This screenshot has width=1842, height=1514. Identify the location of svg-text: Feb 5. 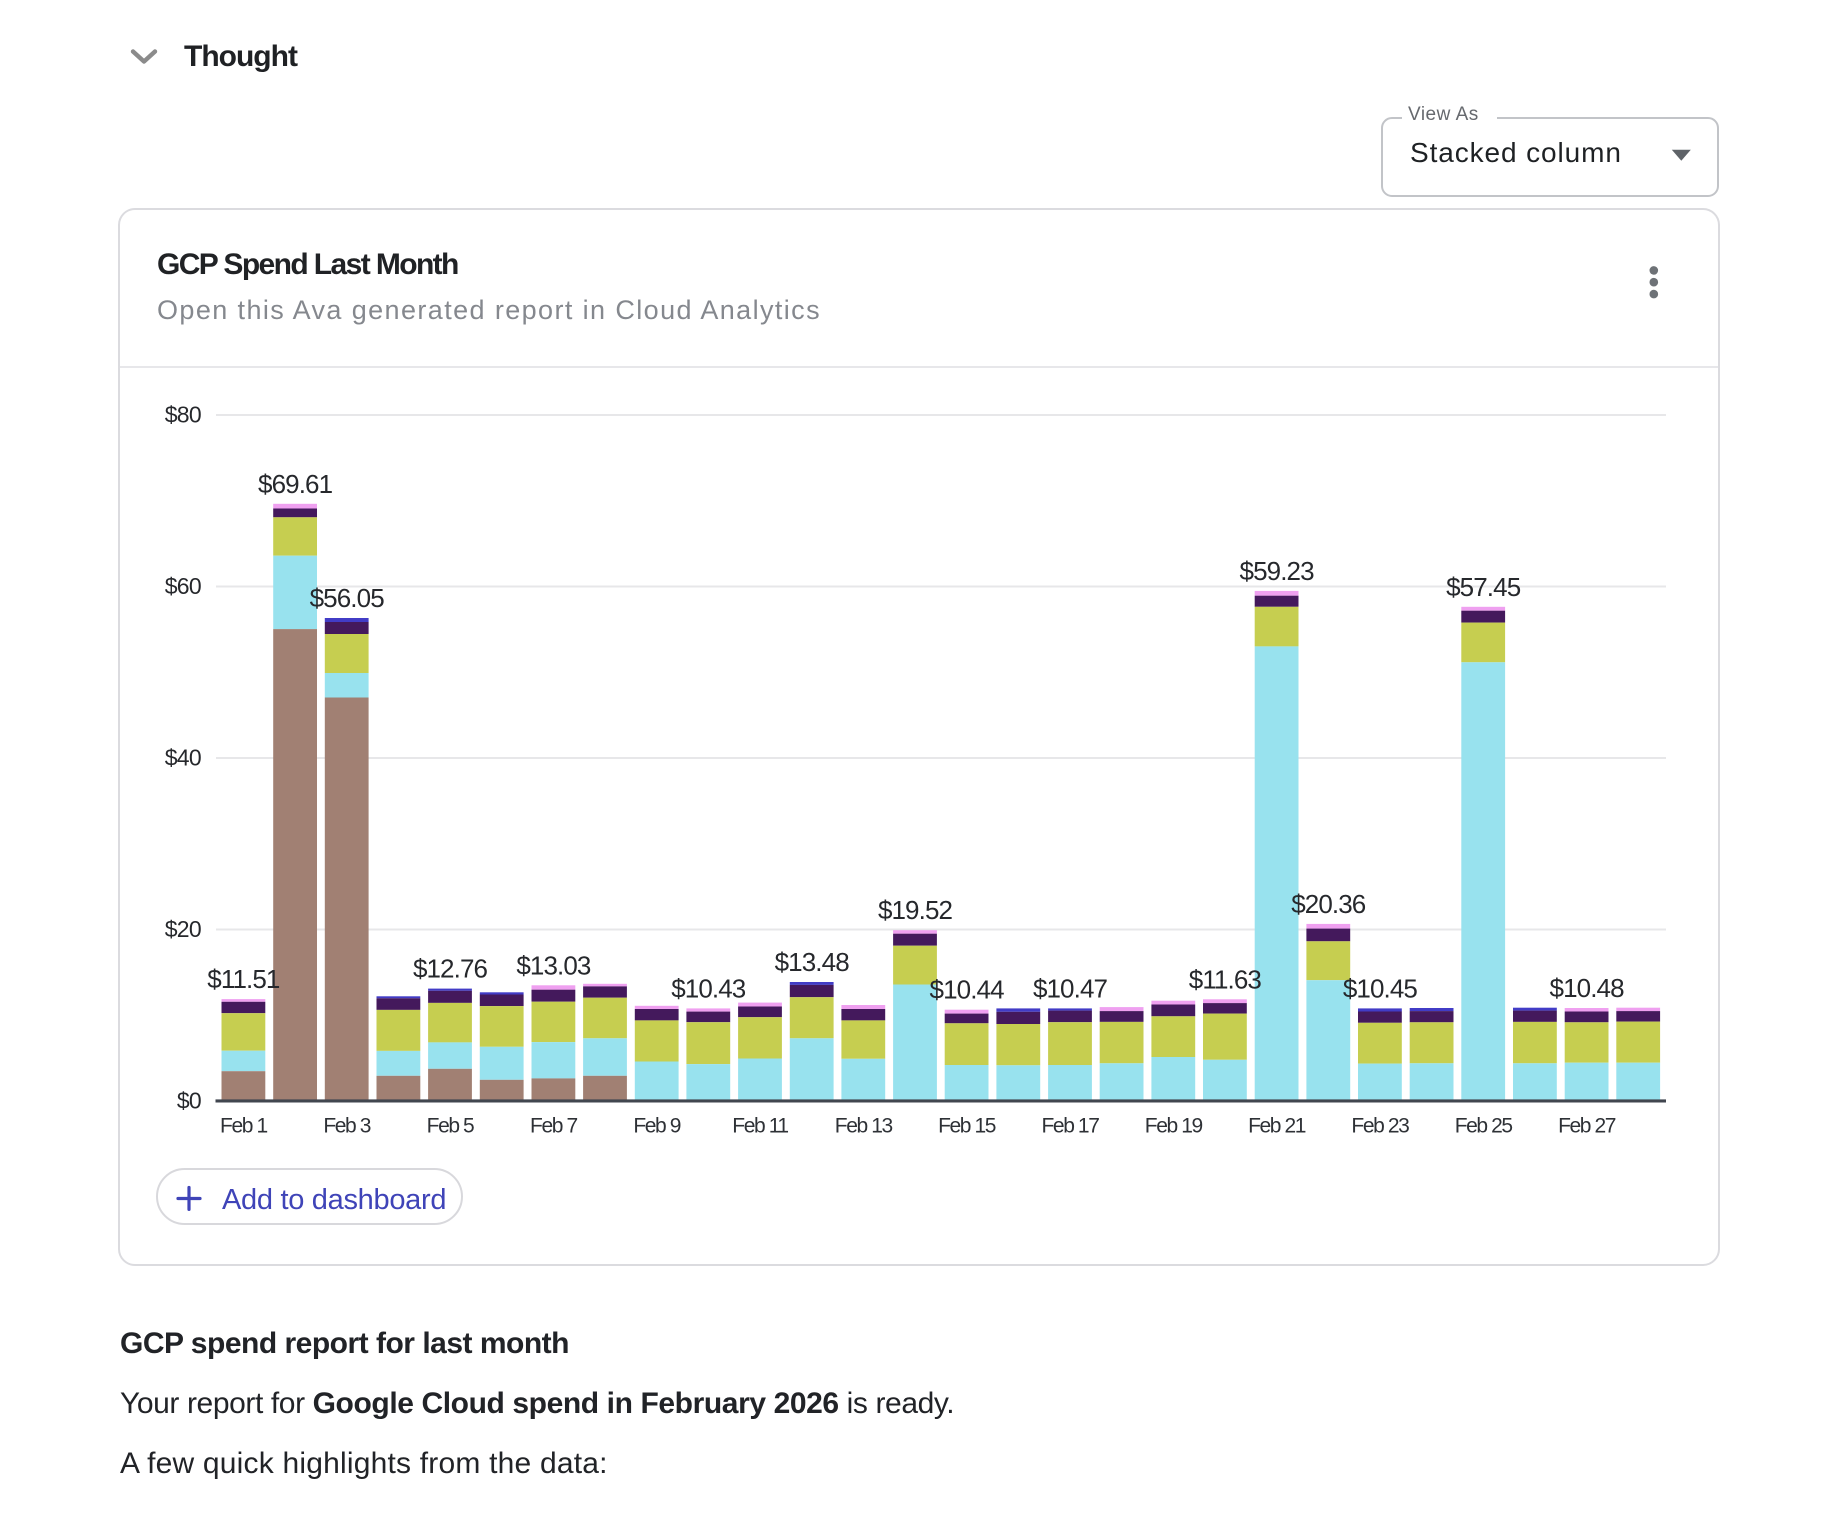
(450, 1126).